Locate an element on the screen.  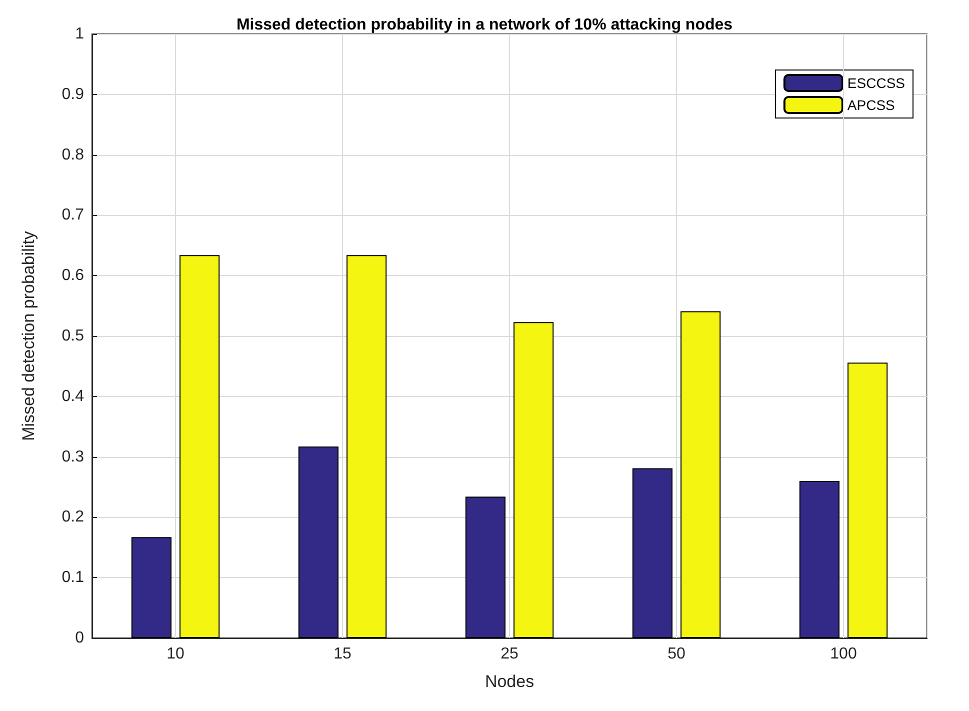
x-tick-label: 100 is located at coordinates (843, 654).